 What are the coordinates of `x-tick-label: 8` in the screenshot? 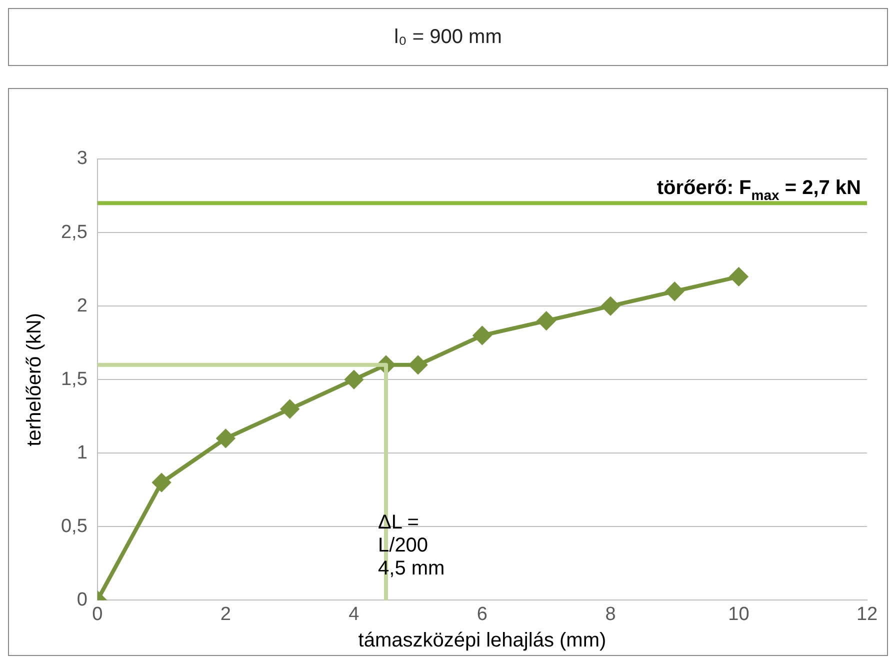 It's located at (610, 614).